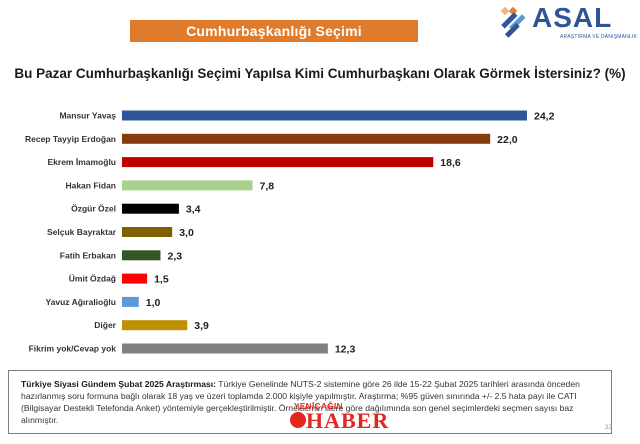 The height and width of the screenshot is (444, 640). Describe the element at coordinates (186, 233) in the screenshot. I see `value-label: 3,0` at that location.